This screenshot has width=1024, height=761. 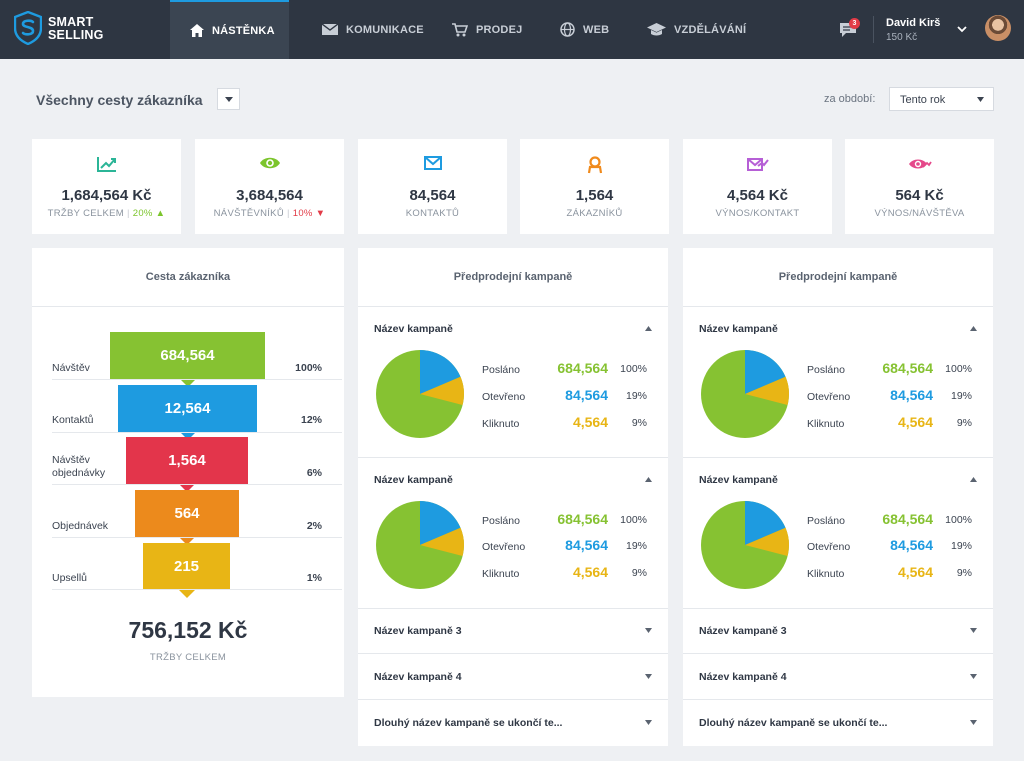 I want to click on kpi-label: ZÁKAZNÍKŮ, so click(x=594, y=213).